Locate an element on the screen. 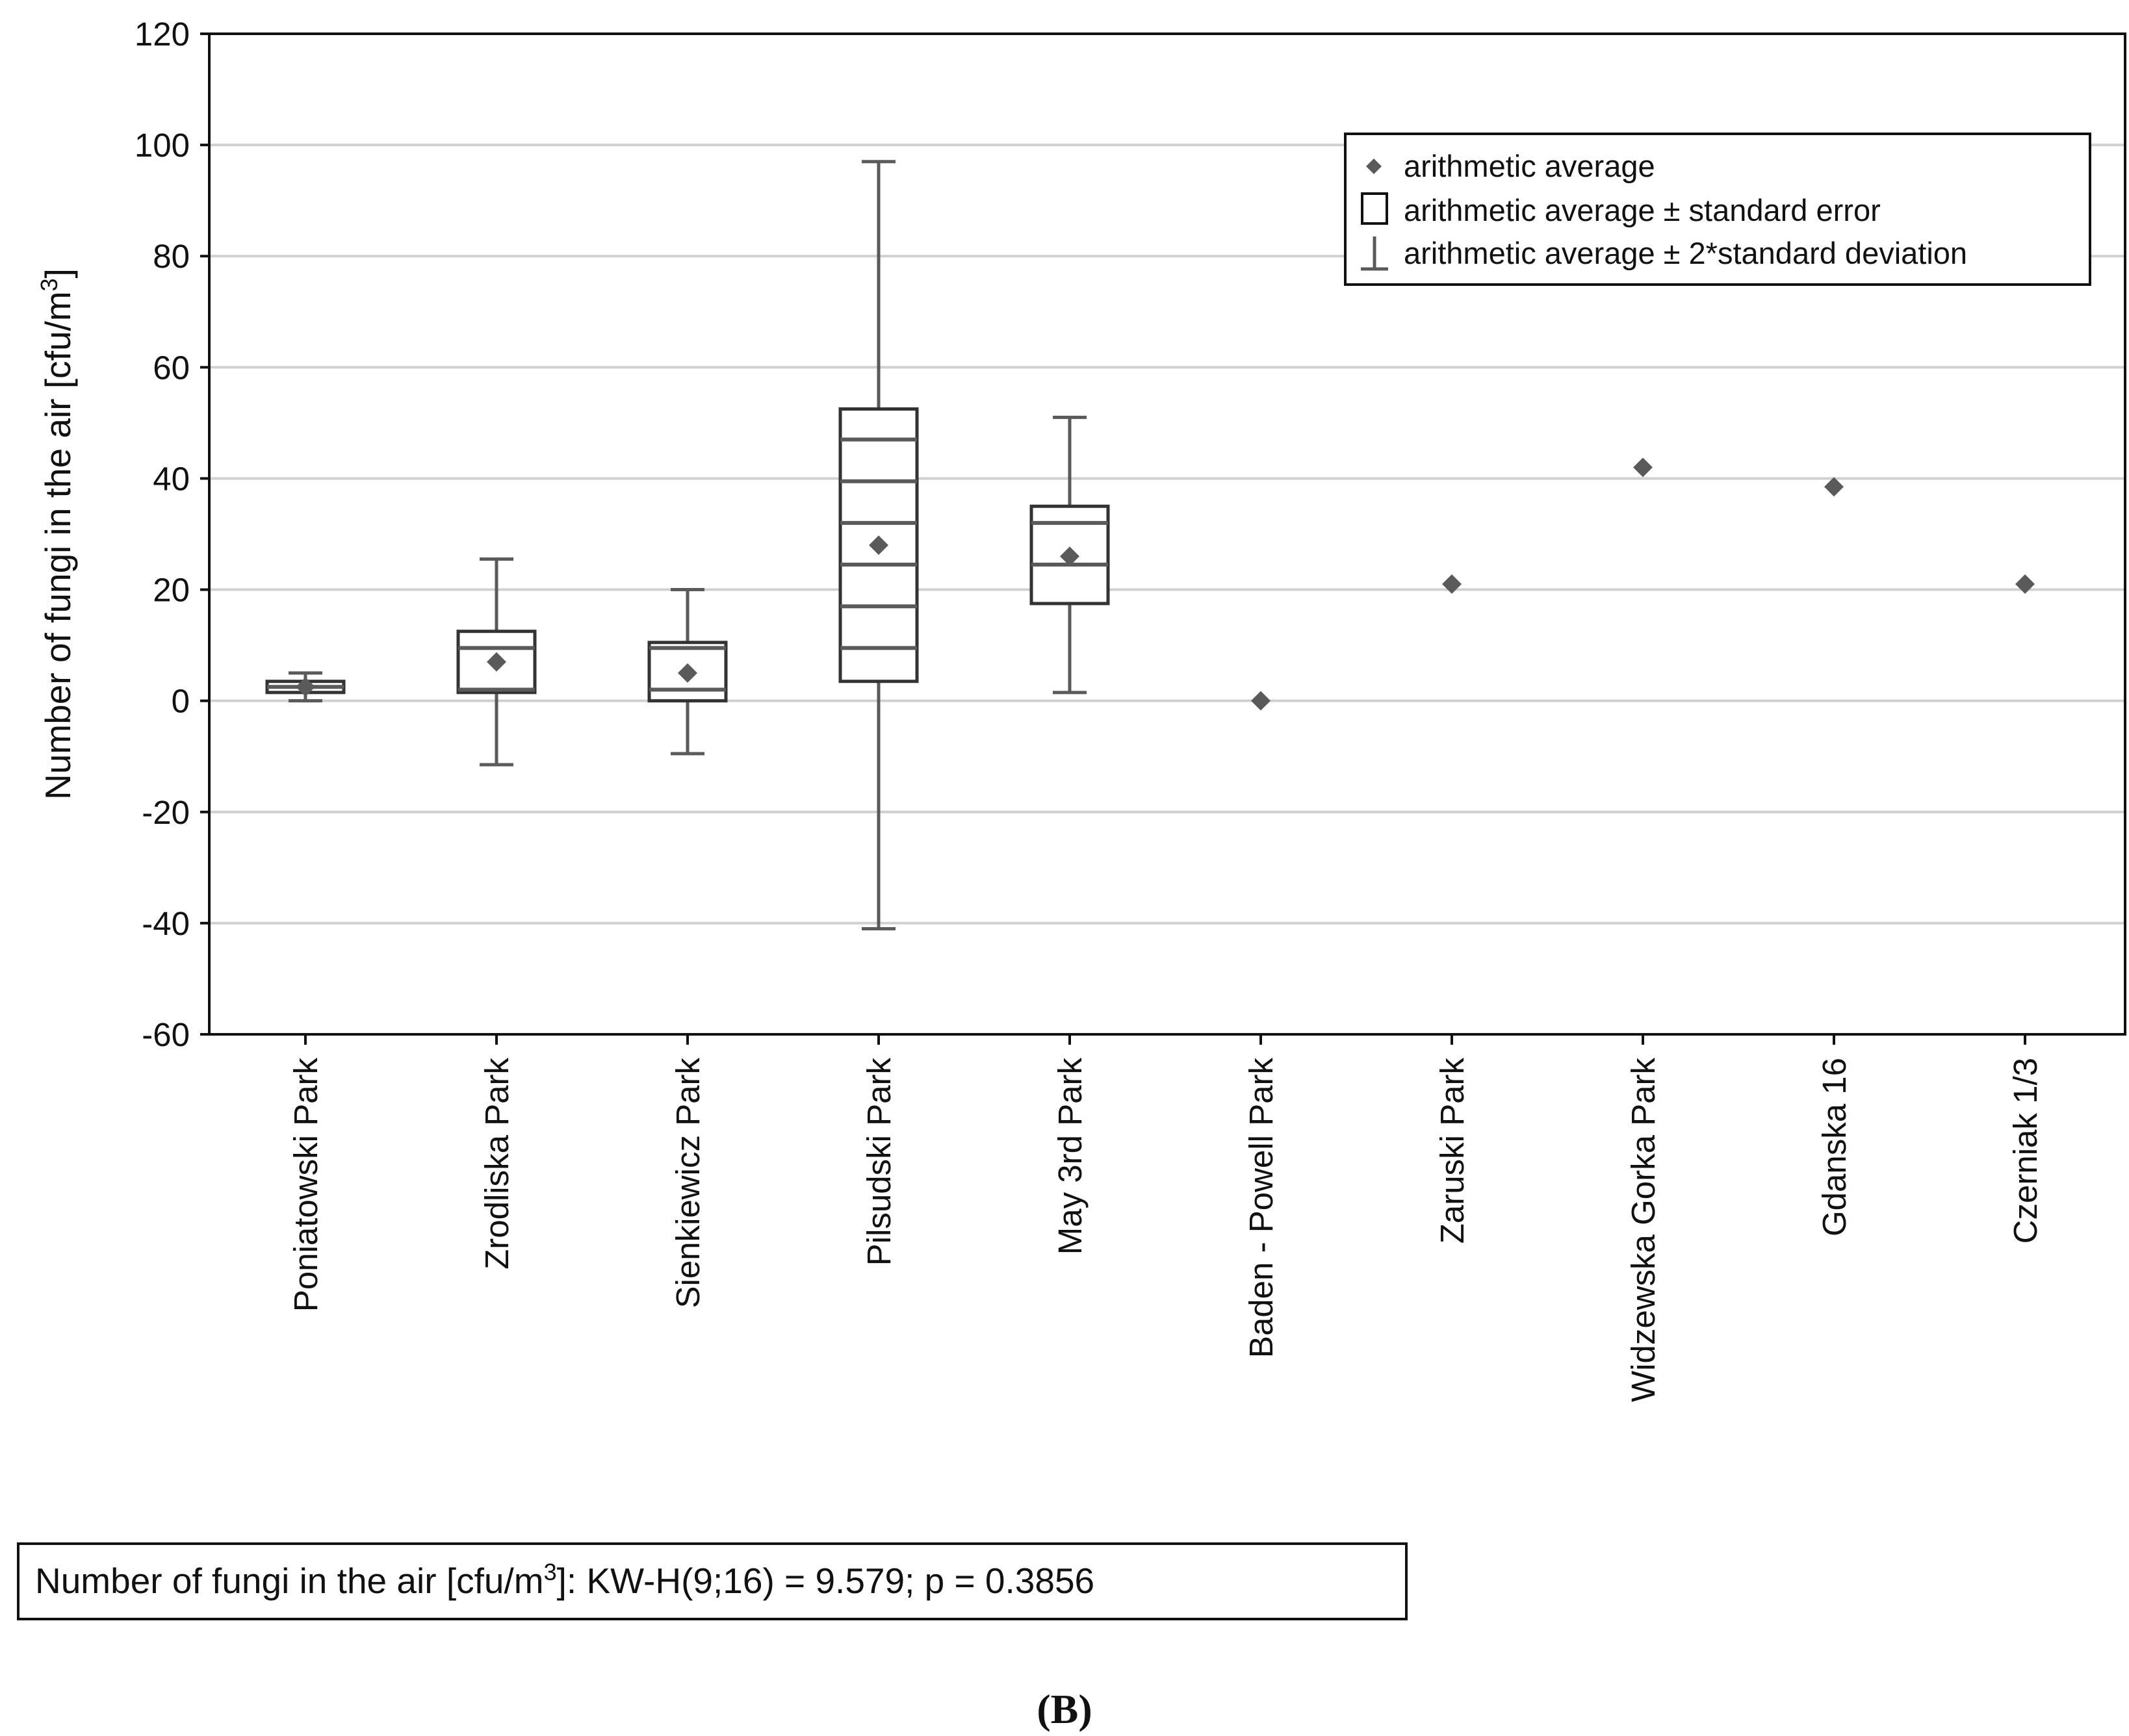  y-axis-ticks: -60 -40 -20 0 20 40 60 80 100 120 is located at coordinates (172, 534).